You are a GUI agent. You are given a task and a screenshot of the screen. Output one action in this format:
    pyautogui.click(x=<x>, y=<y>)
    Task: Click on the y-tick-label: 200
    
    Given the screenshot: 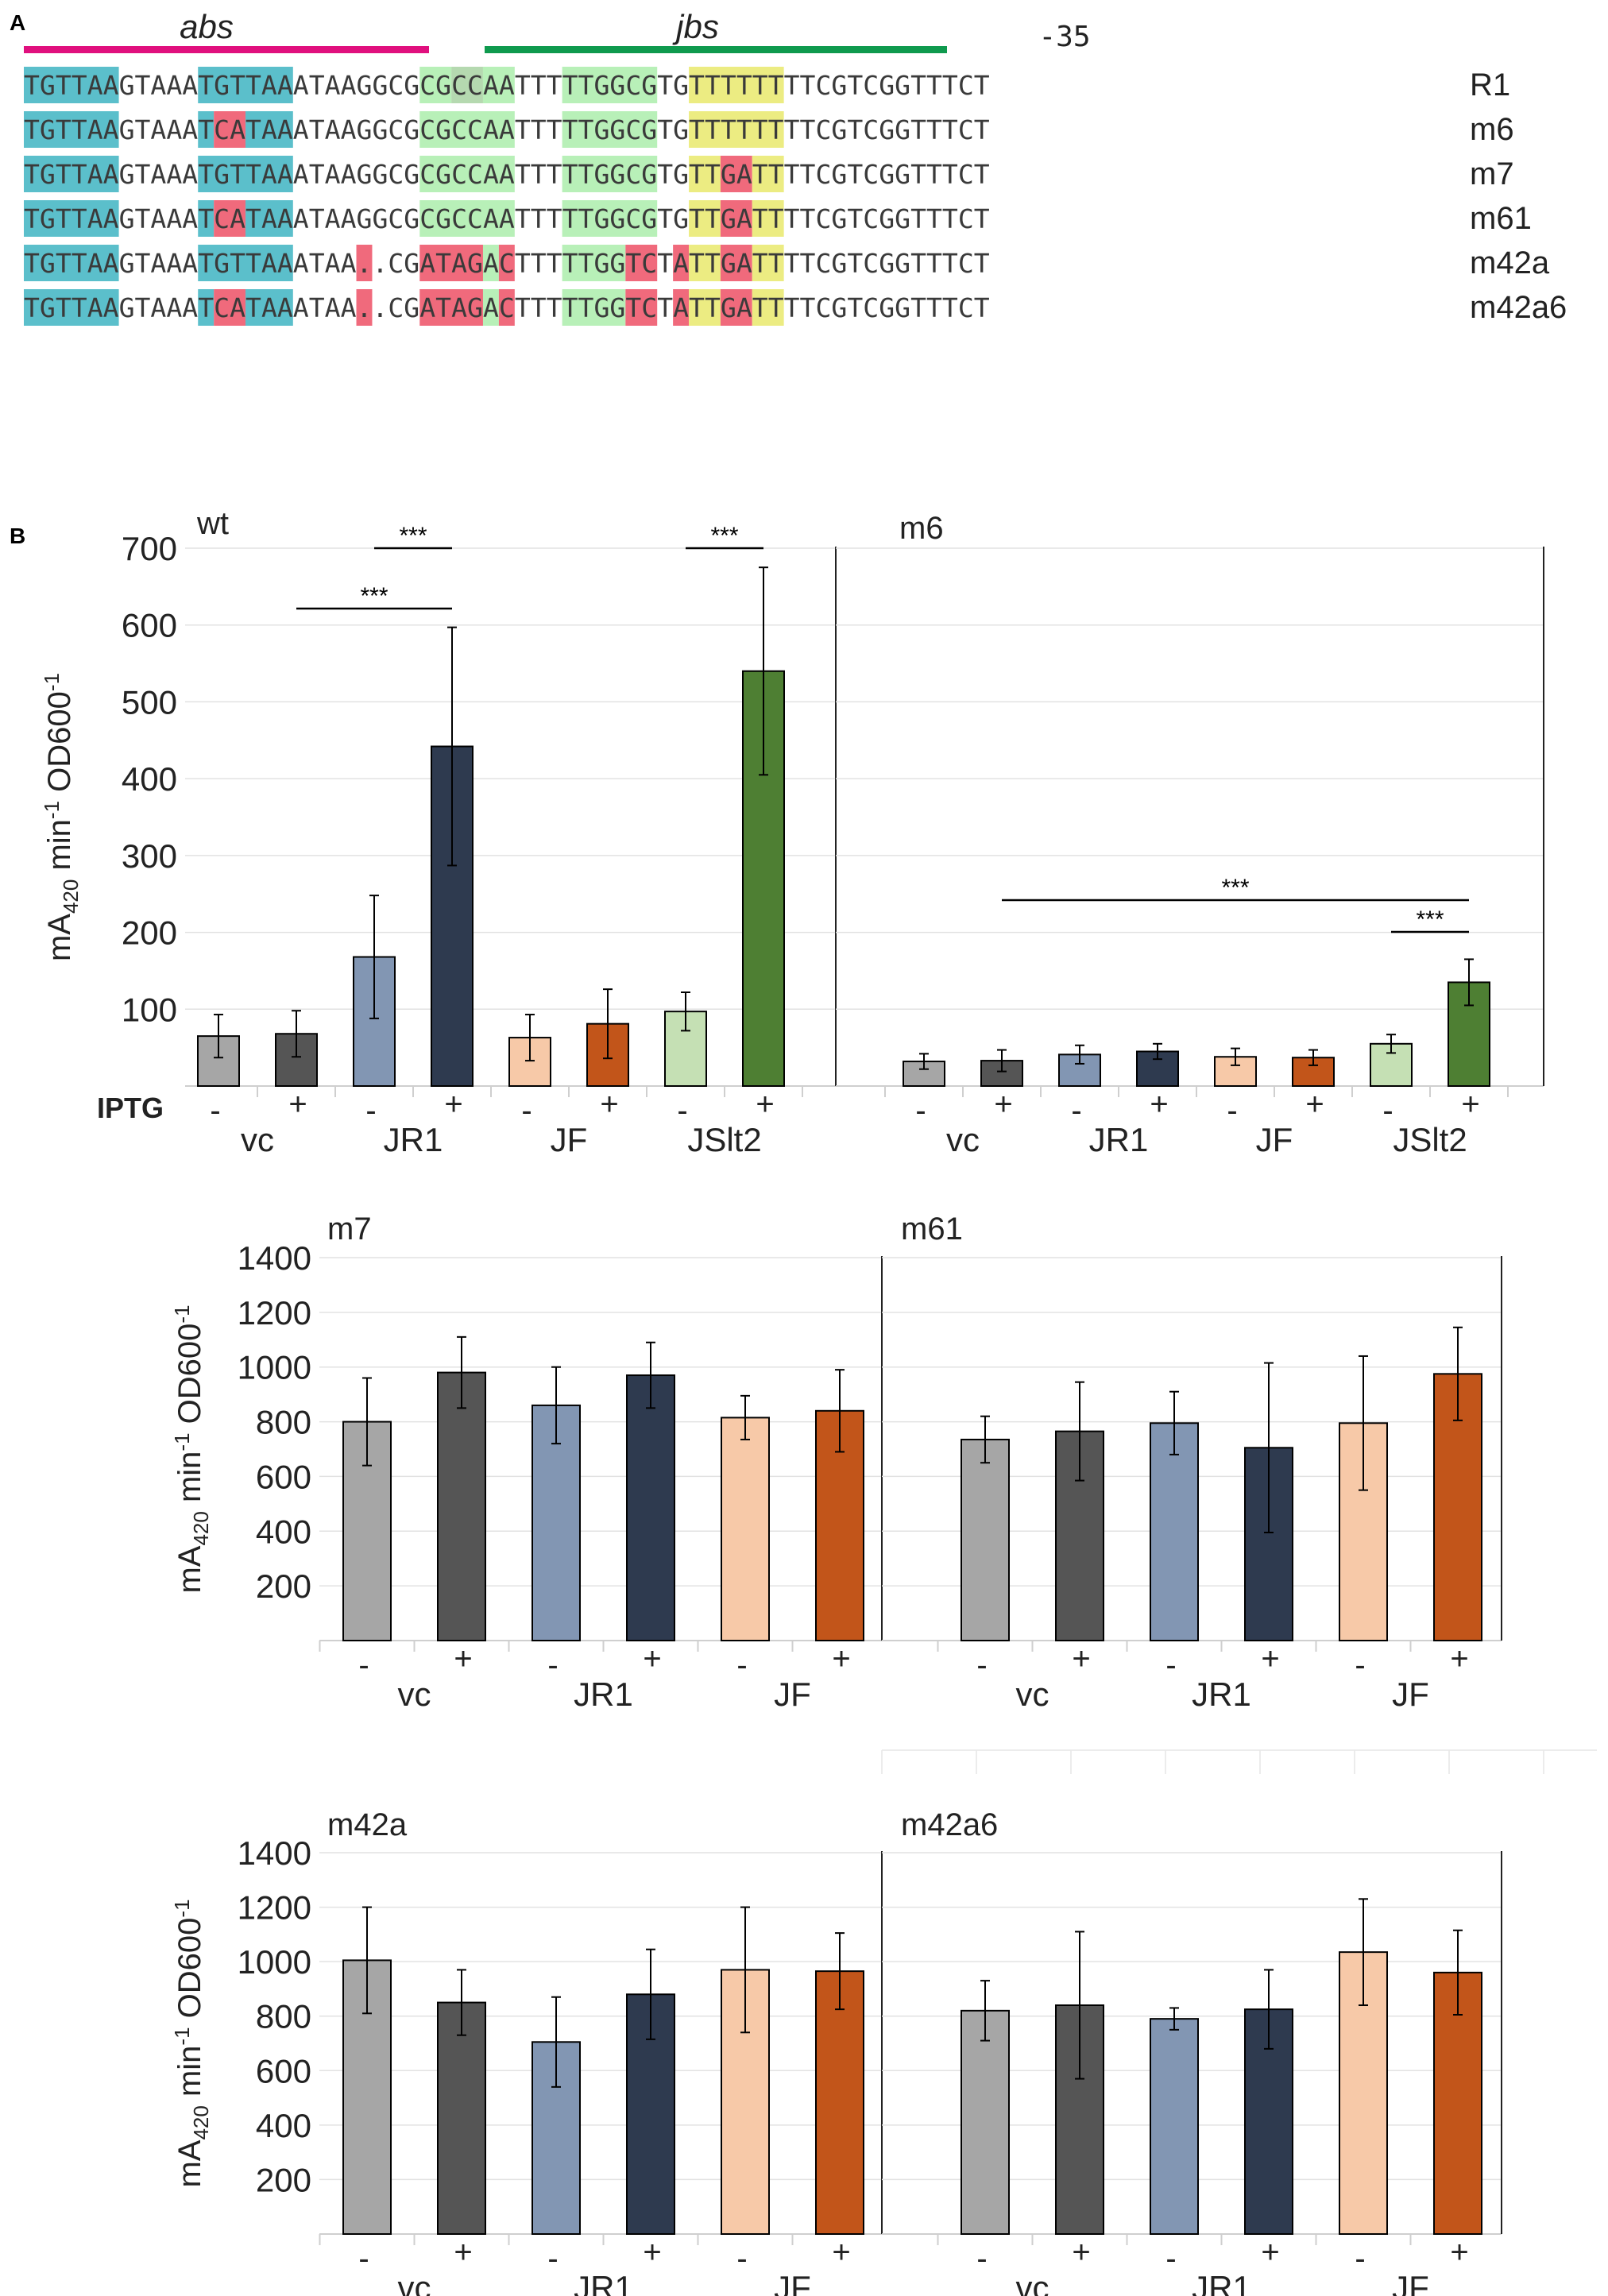 What is the action you would take?
    pyautogui.click(x=283, y=1586)
    